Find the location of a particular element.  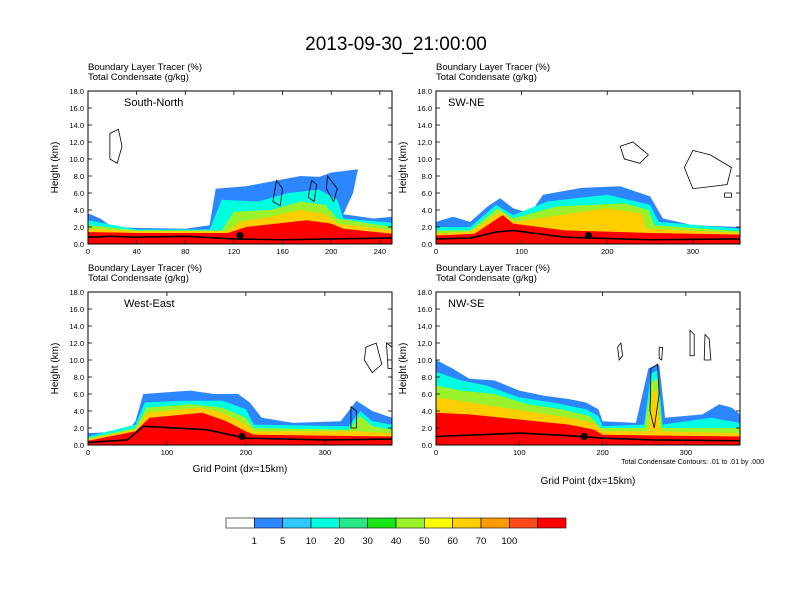

colorbar-label: 70 is located at coordinates (481, 541).